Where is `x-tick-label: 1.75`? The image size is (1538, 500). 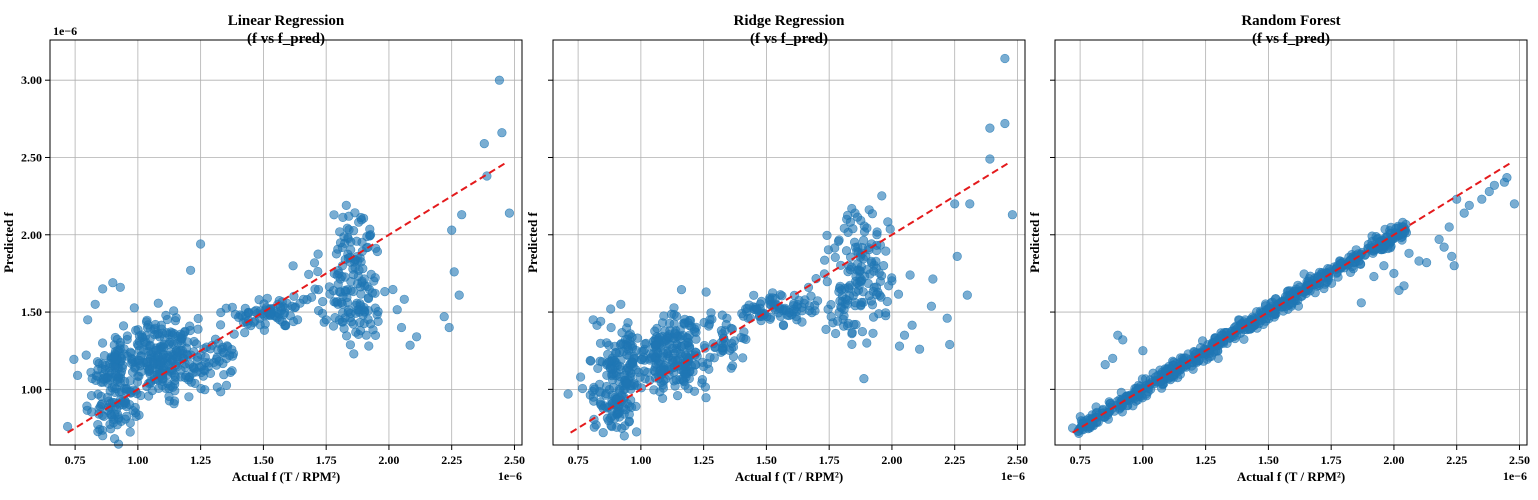 x-tick-label: 1.75 is located at coordinates (1331, 460).